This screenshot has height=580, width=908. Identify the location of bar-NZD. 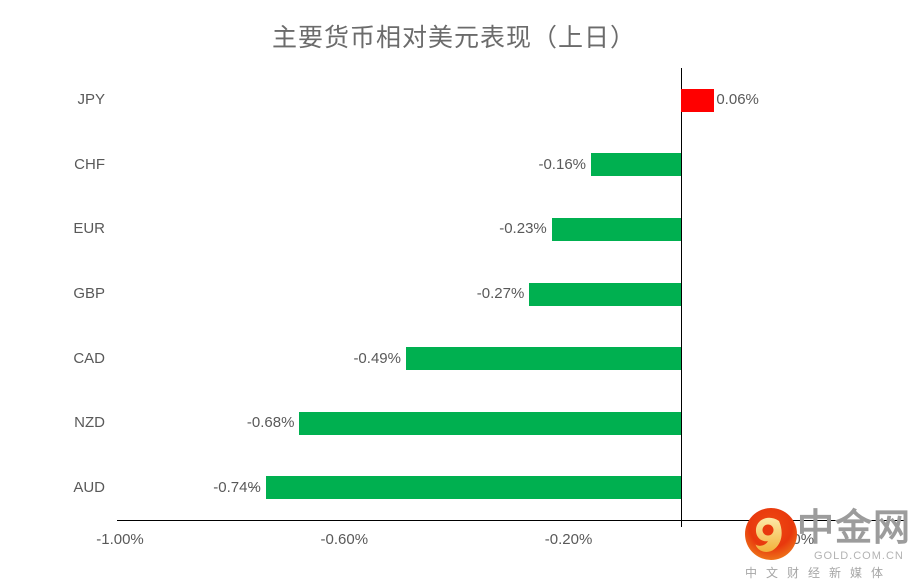
(490, 423).